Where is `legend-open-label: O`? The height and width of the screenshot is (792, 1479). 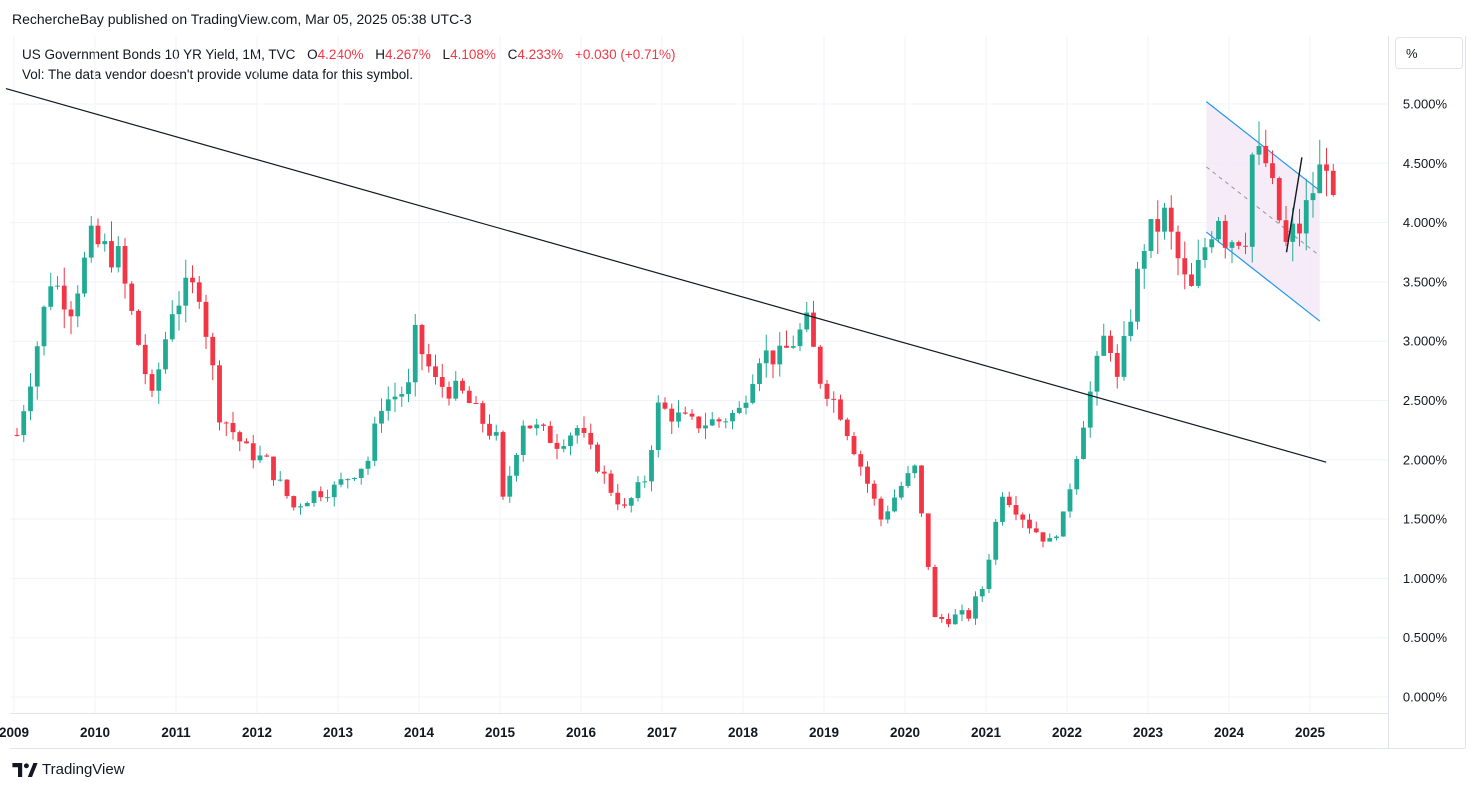 legend-open-label: O is located at coordinates (312, 54).